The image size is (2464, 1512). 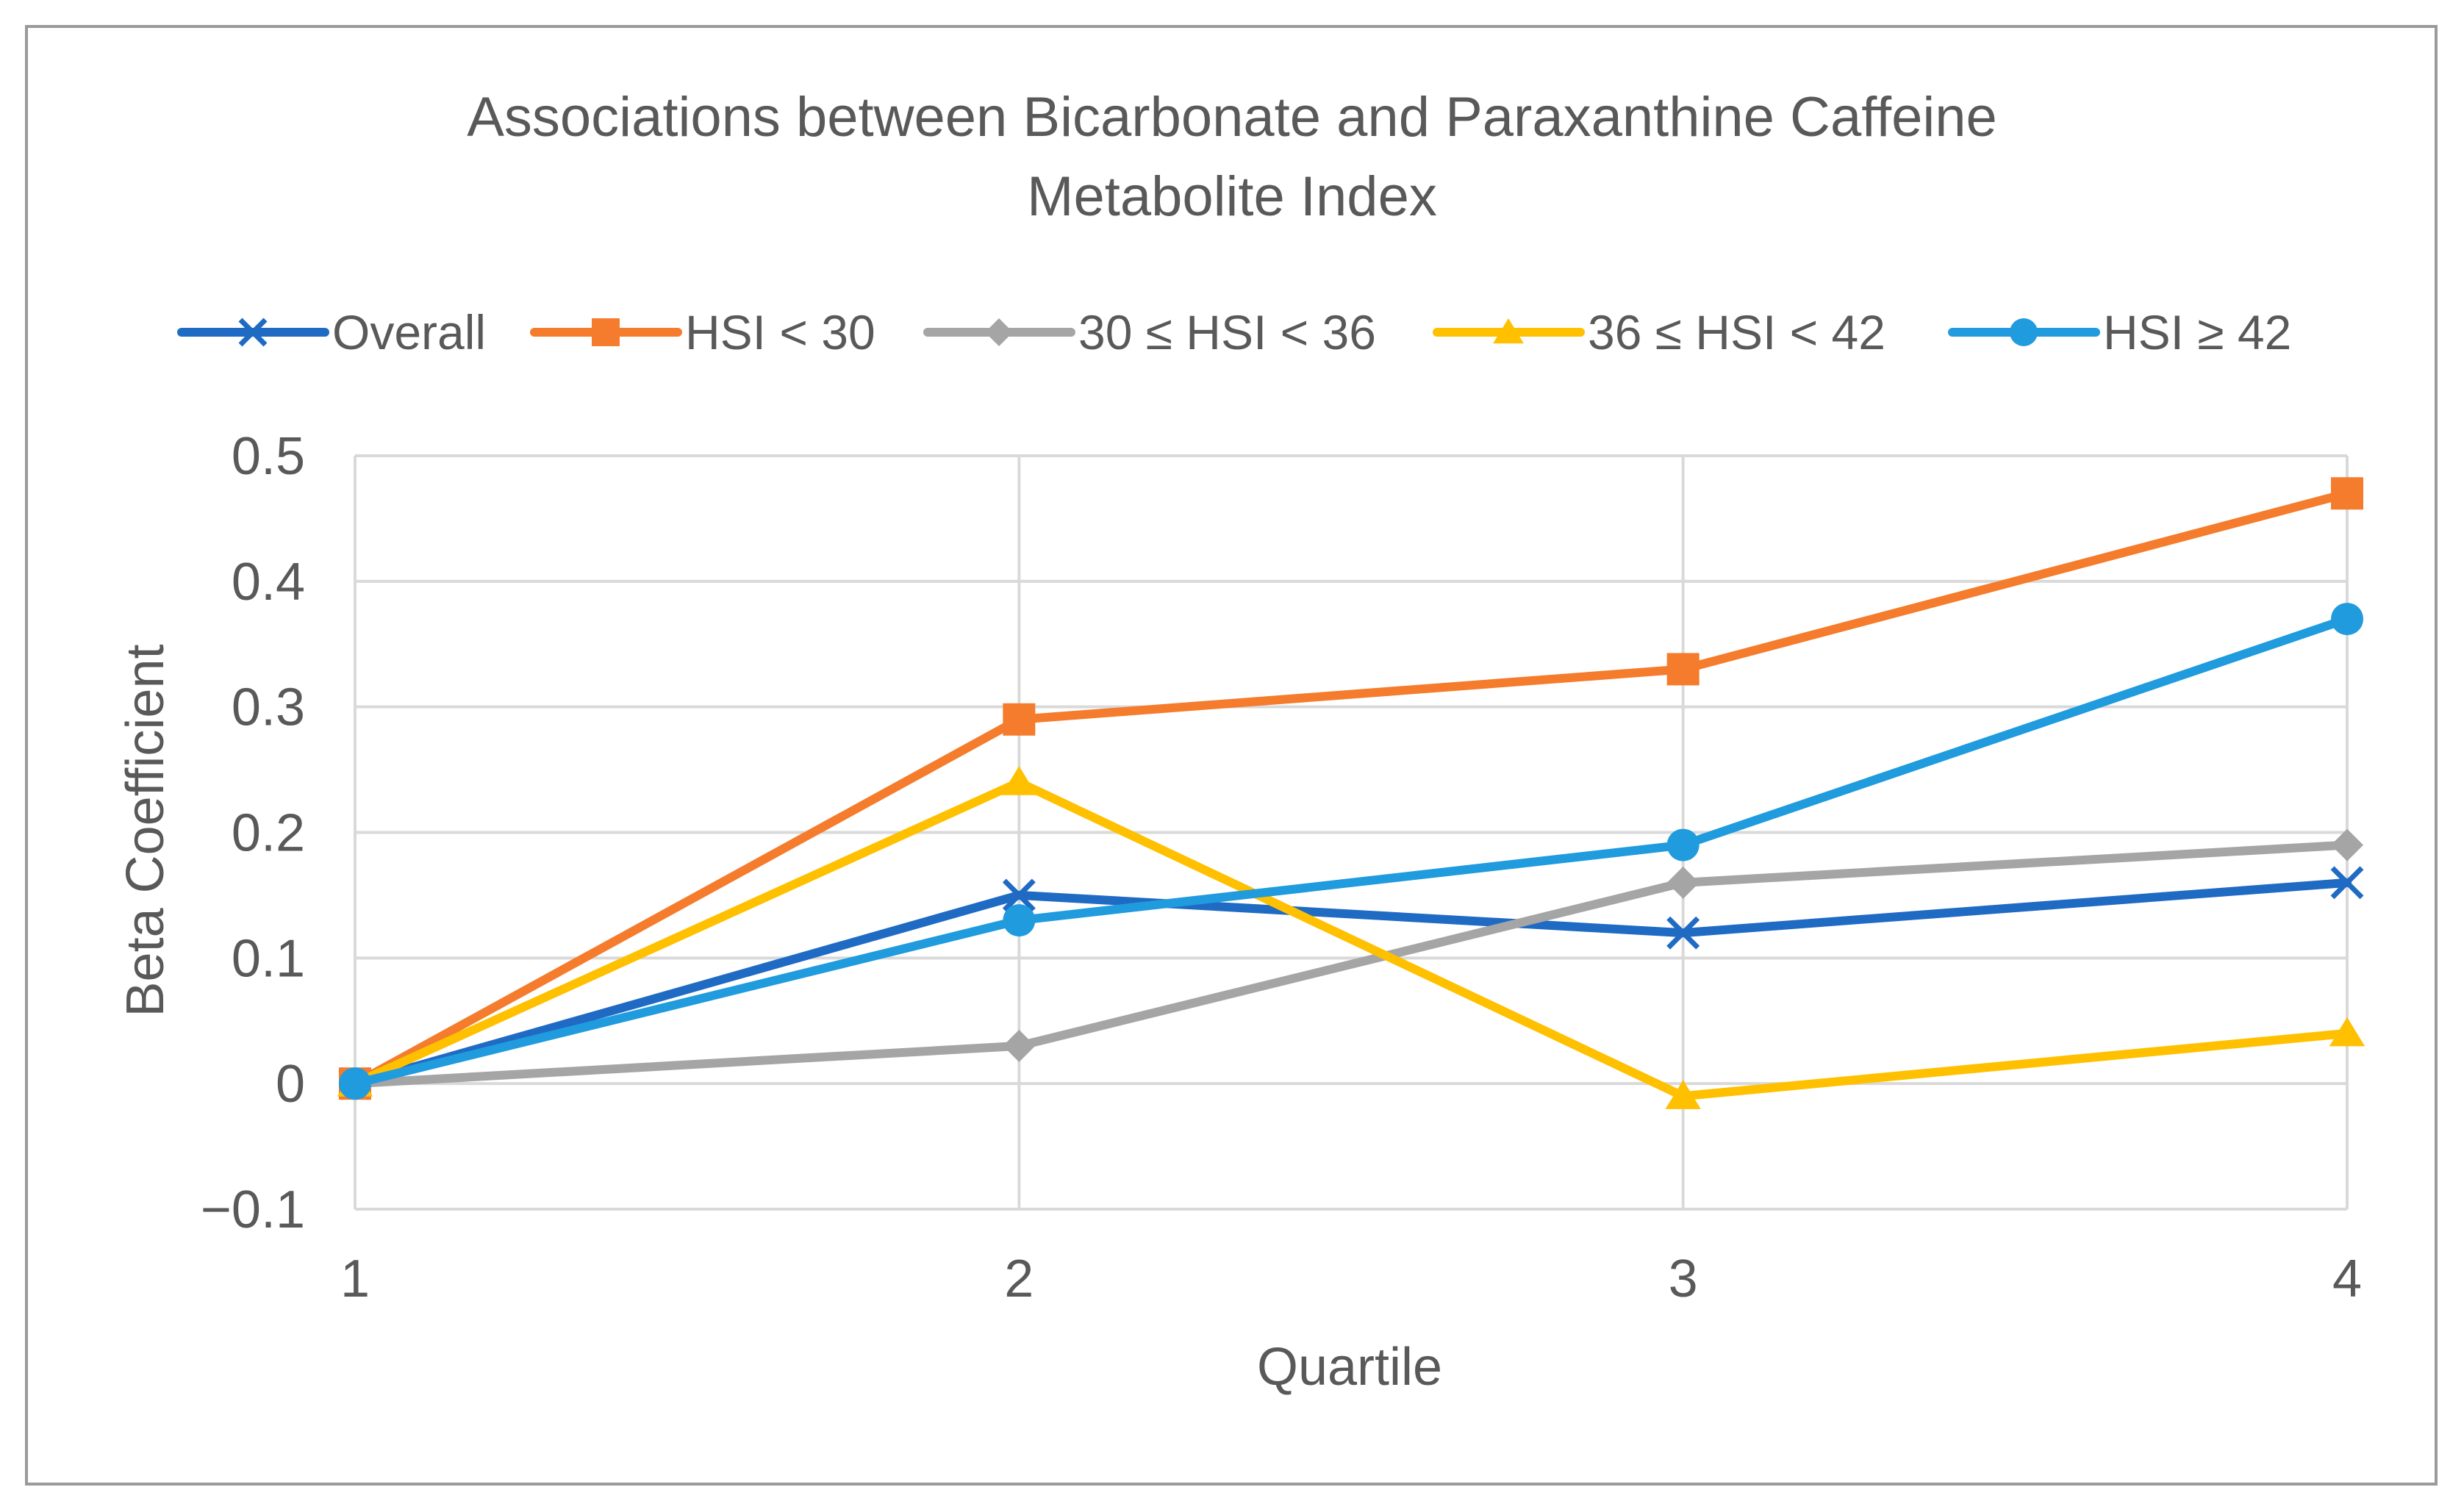 What do you see at coordinates (291, 1084) in the screenshot?
I see `y-tick-label: 0` at bounding box center [291, 1084].